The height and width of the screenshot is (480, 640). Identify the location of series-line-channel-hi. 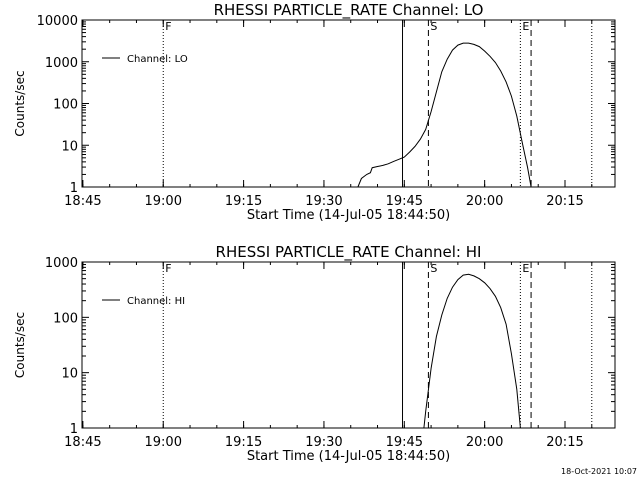
(472, 351).